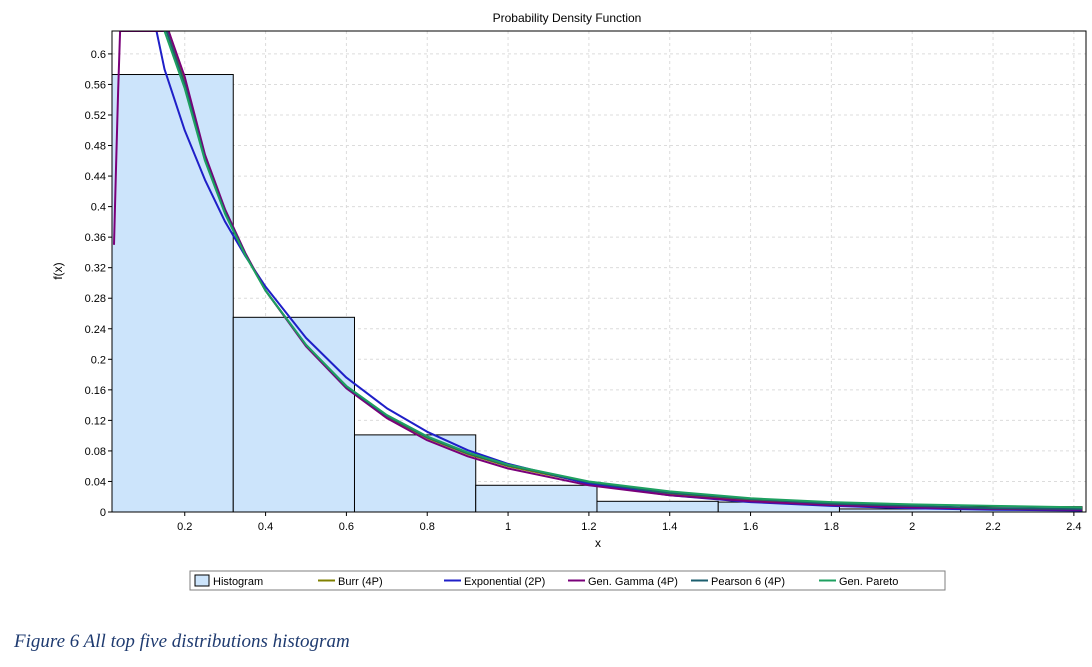 Image resolution: width=1092 pixels, height=667 pixels. I want to click on y-tick-label: 0.24, so click(95, 330).